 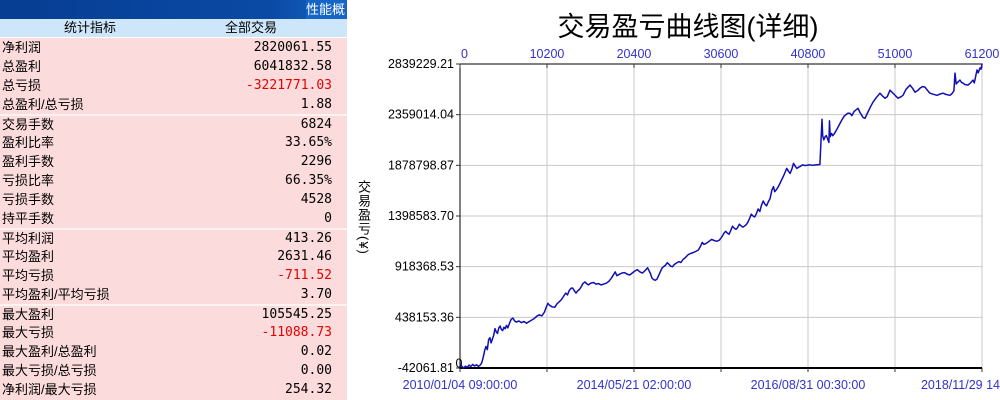 I want to click on y-axis-title: 交易盈亏(¥), so click(x=363, y=217).